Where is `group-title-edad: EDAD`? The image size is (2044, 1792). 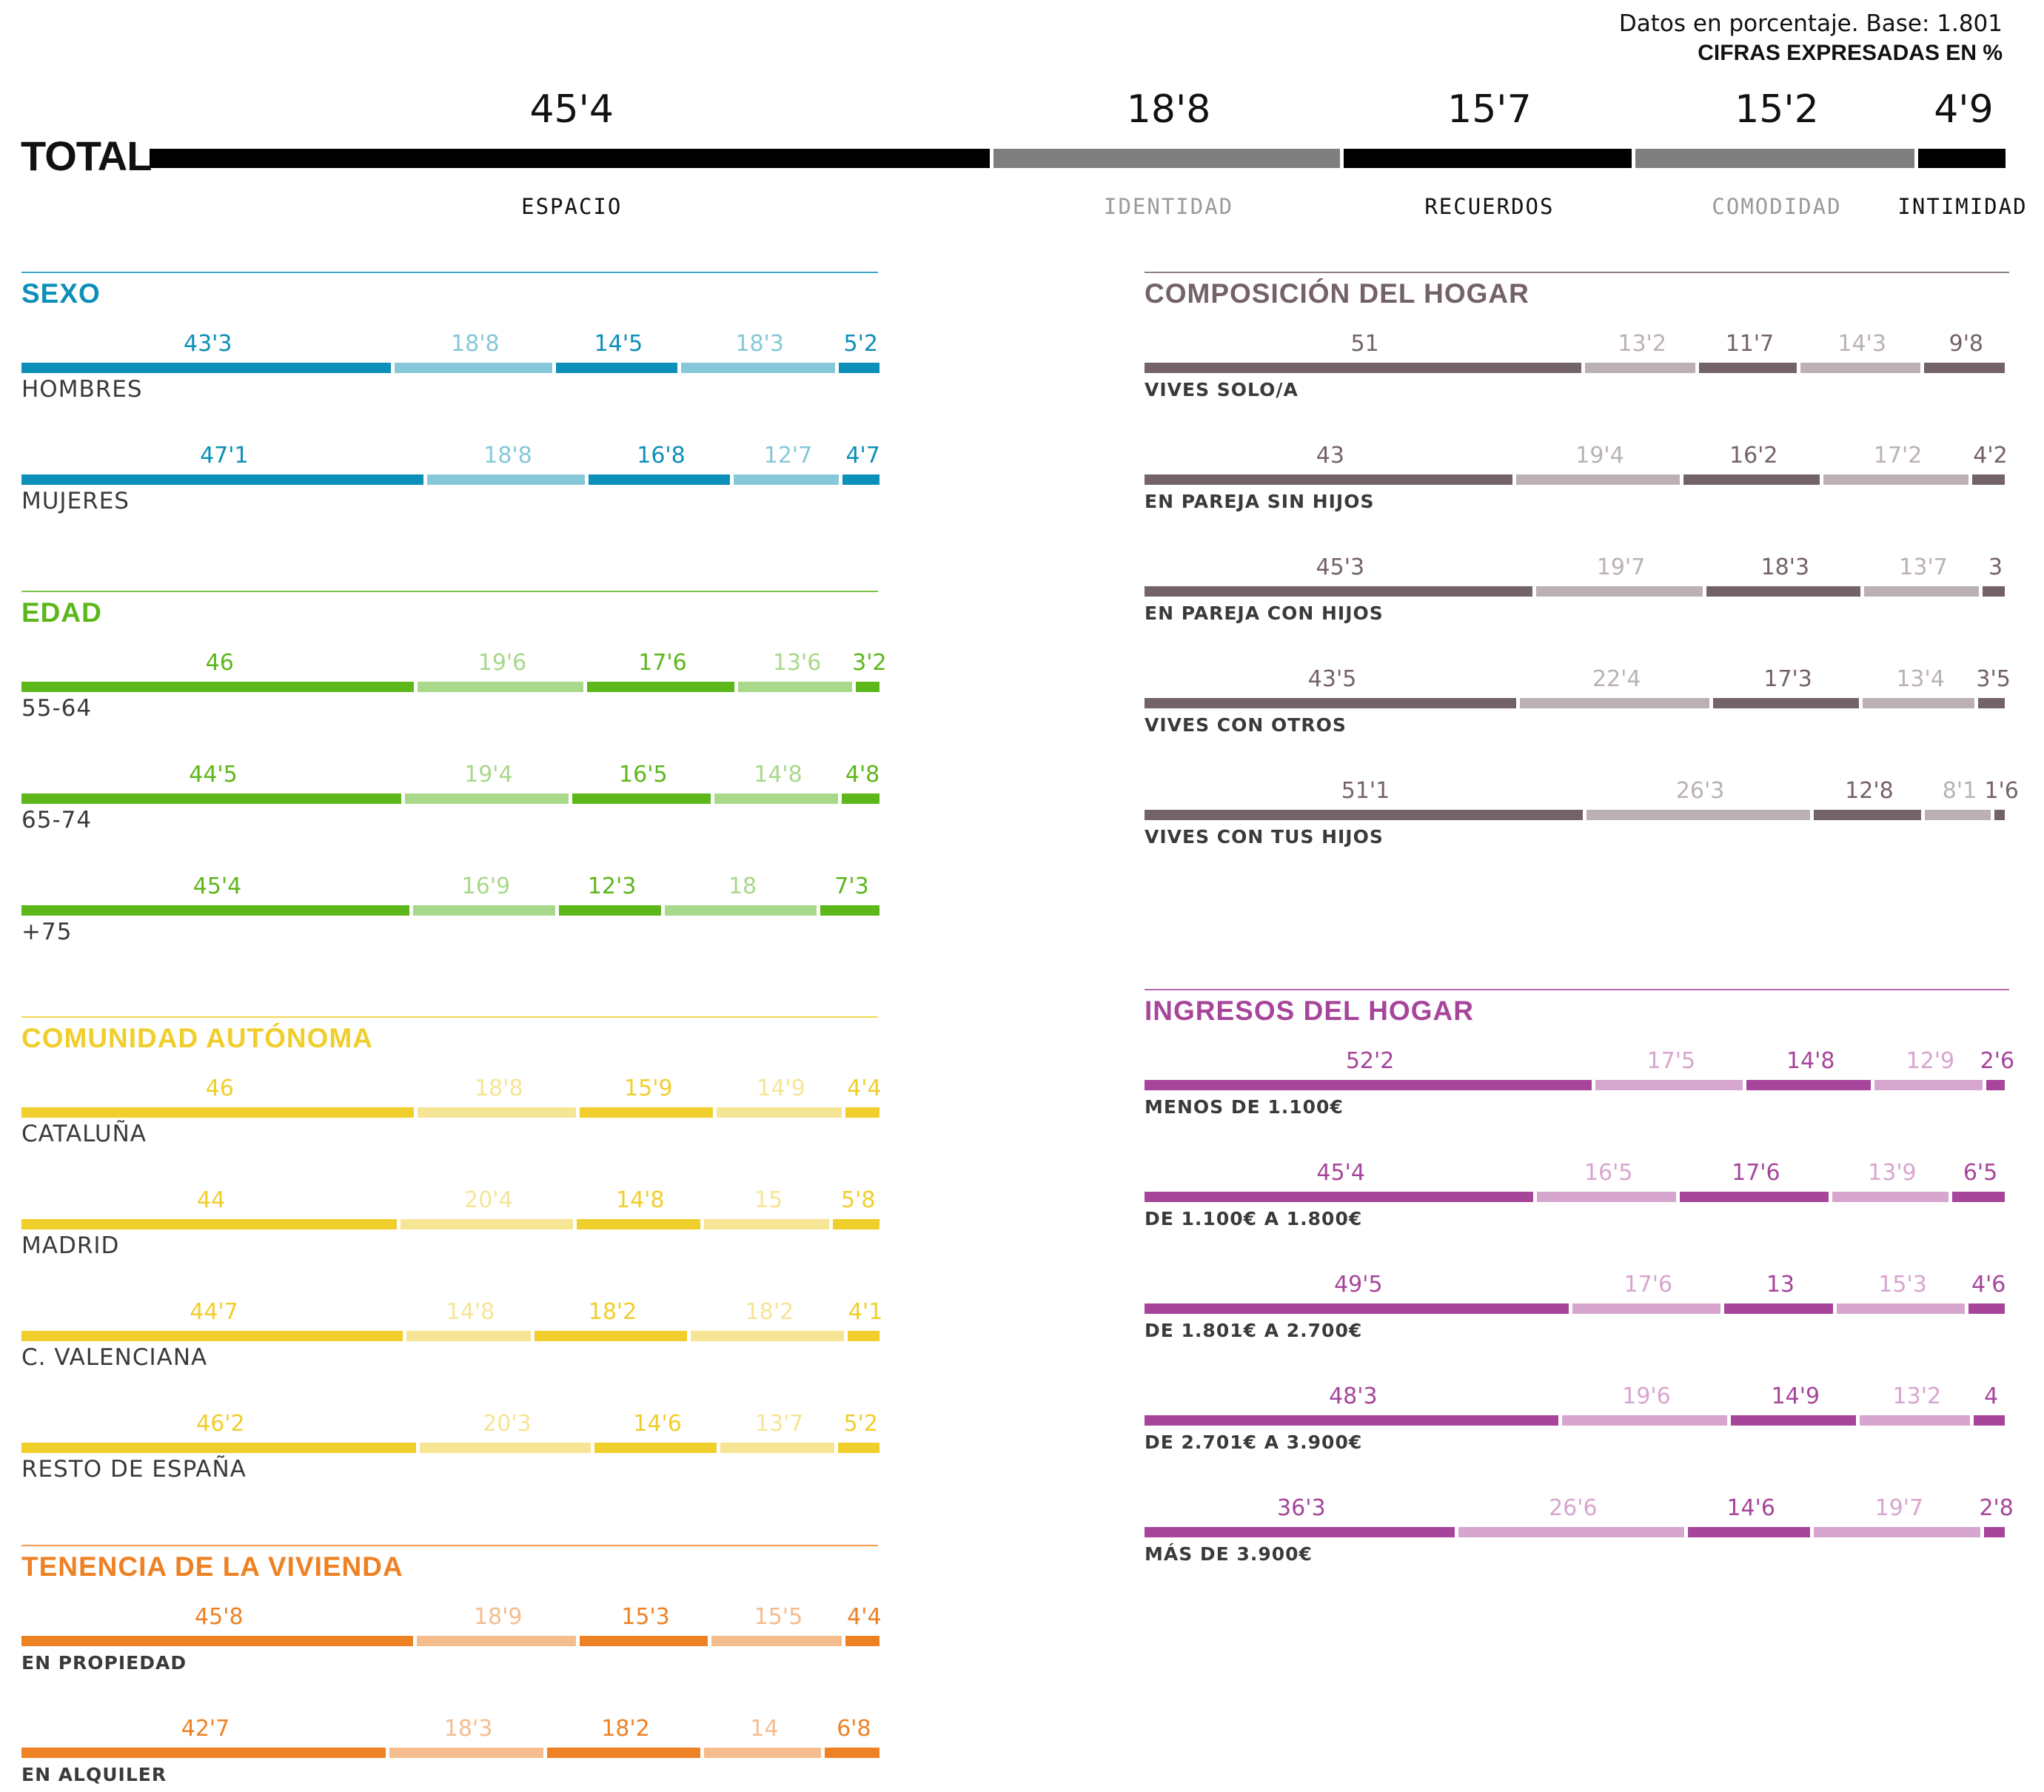
group-title-edad: EDAD is located at coordinates (61, 612).